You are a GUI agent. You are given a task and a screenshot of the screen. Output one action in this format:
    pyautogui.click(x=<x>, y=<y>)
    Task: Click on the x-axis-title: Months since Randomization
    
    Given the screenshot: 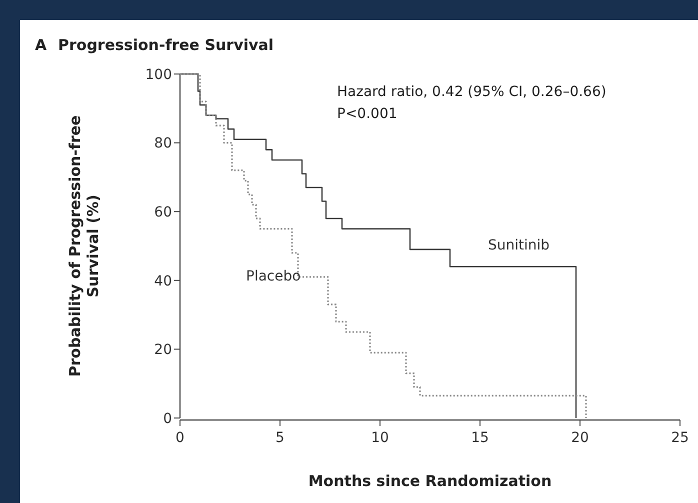 What is the action you would take?
    pyautogui.click(x=430, y=481)
    